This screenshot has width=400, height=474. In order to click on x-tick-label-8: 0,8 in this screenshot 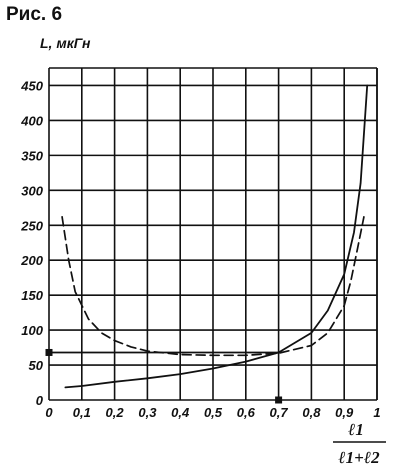, I will do `click(311, 412)`.